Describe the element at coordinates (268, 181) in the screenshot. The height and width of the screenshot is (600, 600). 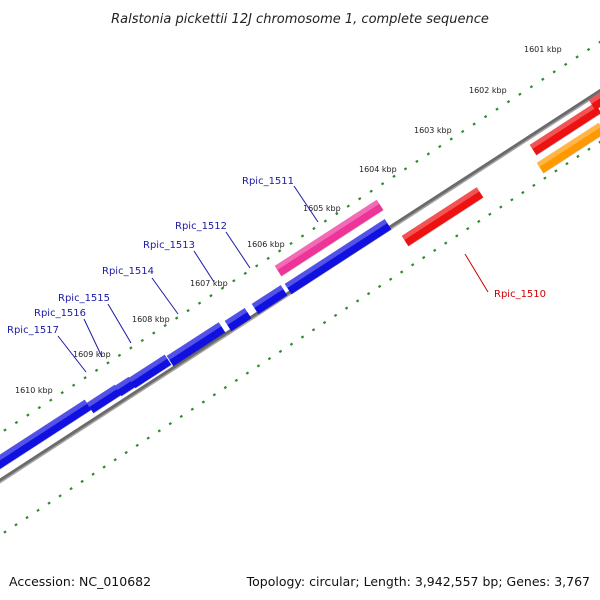
I see `gene-label-rpic-1511: Rpic_1511` at that location.